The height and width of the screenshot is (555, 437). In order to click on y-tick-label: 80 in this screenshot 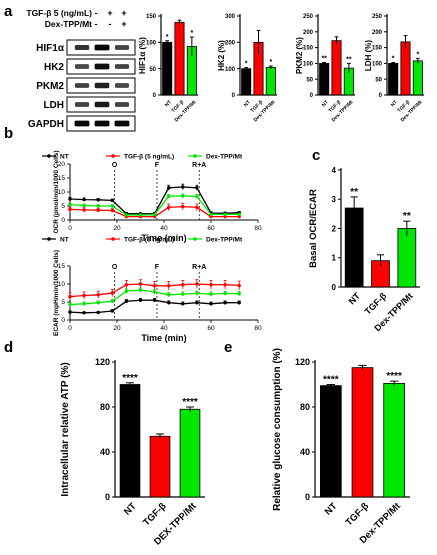, I will do `click(305, 407)`.